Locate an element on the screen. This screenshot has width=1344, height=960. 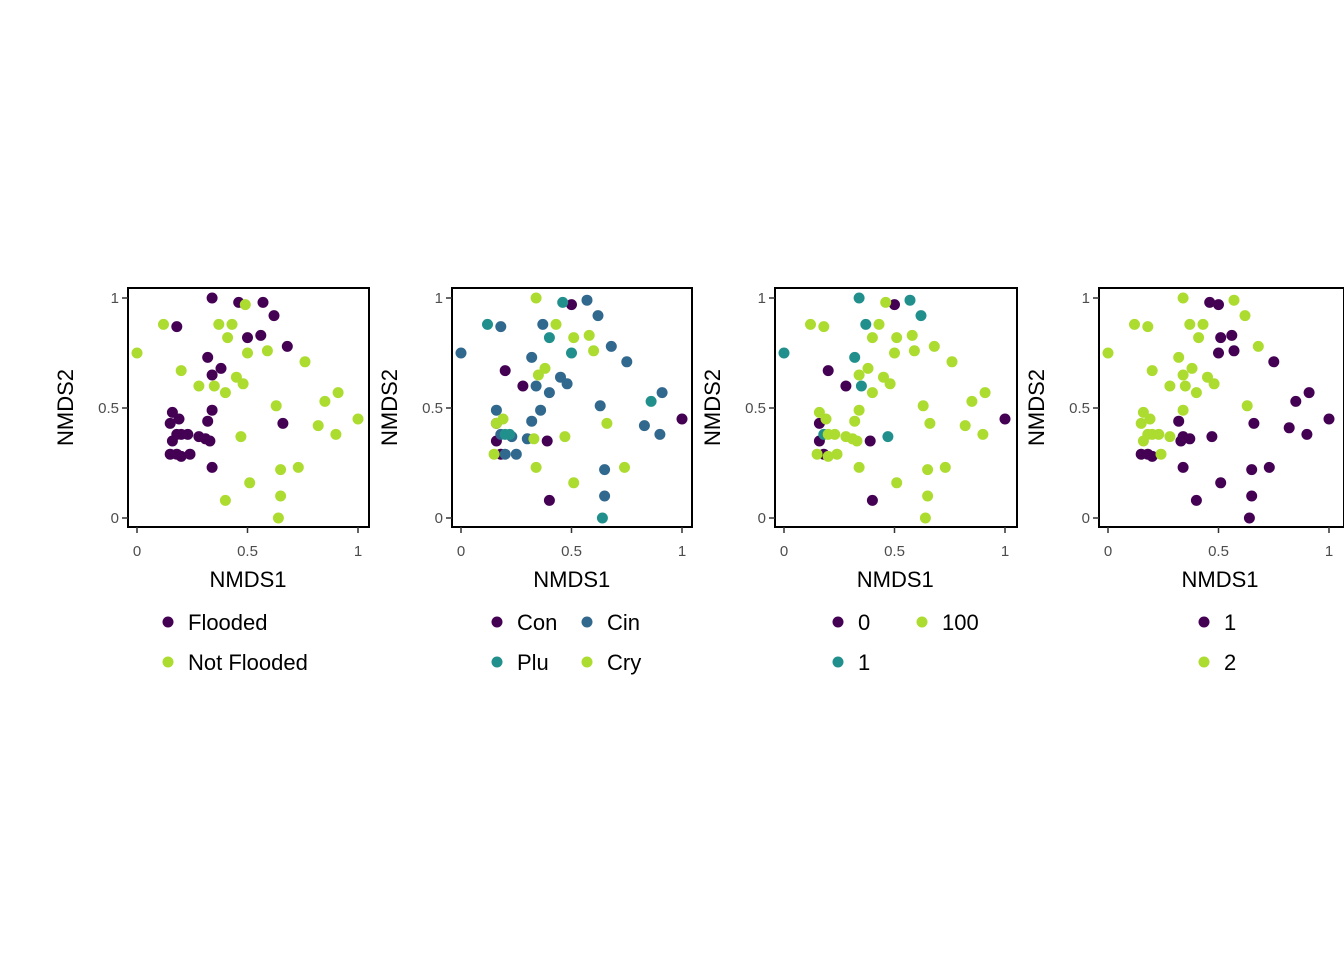
legend: 12 is located at coordinates (1217, 642).